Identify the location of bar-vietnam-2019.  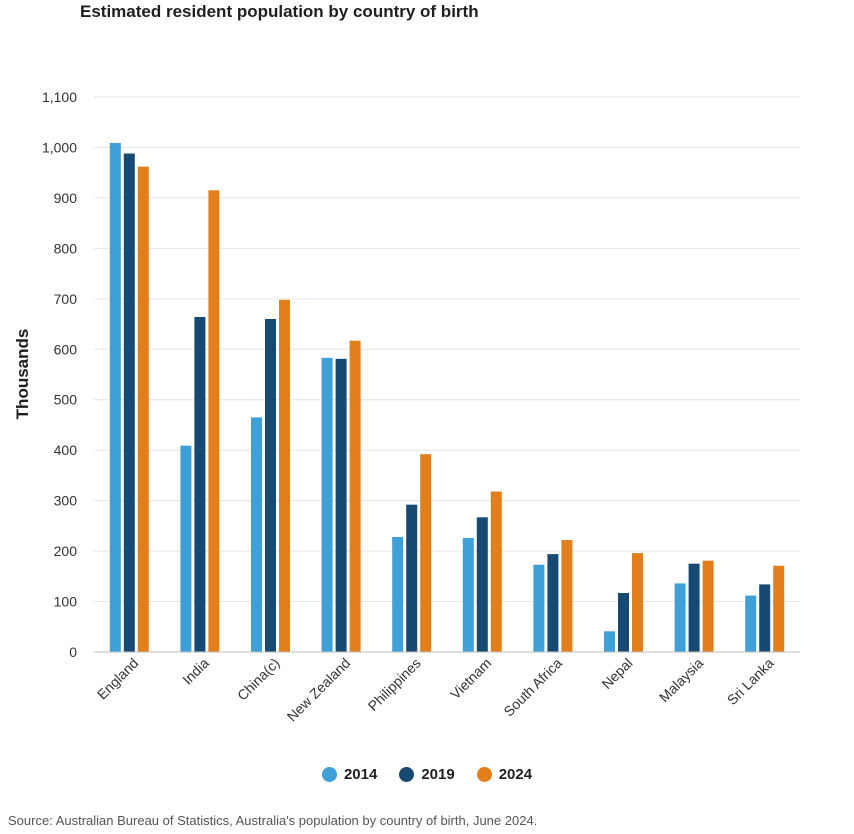
(482, 584).